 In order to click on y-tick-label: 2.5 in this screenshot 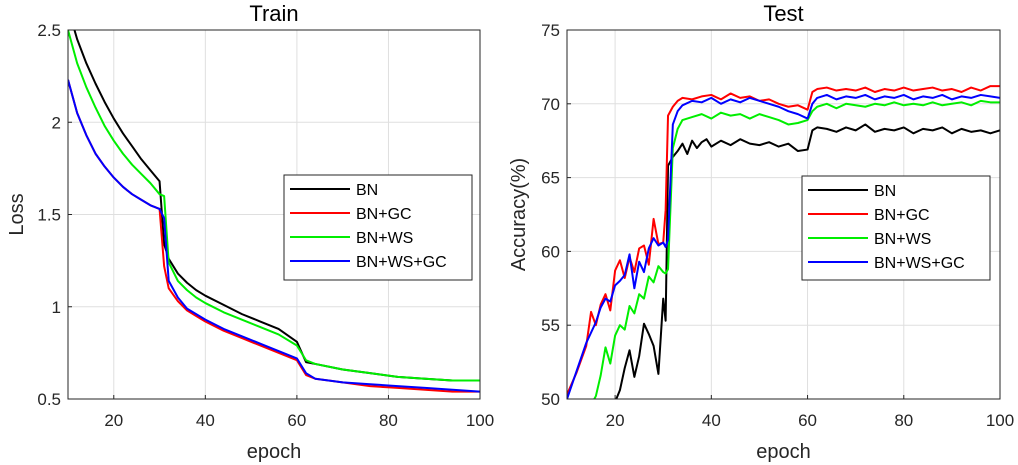, I will do `click(49, 30)`.